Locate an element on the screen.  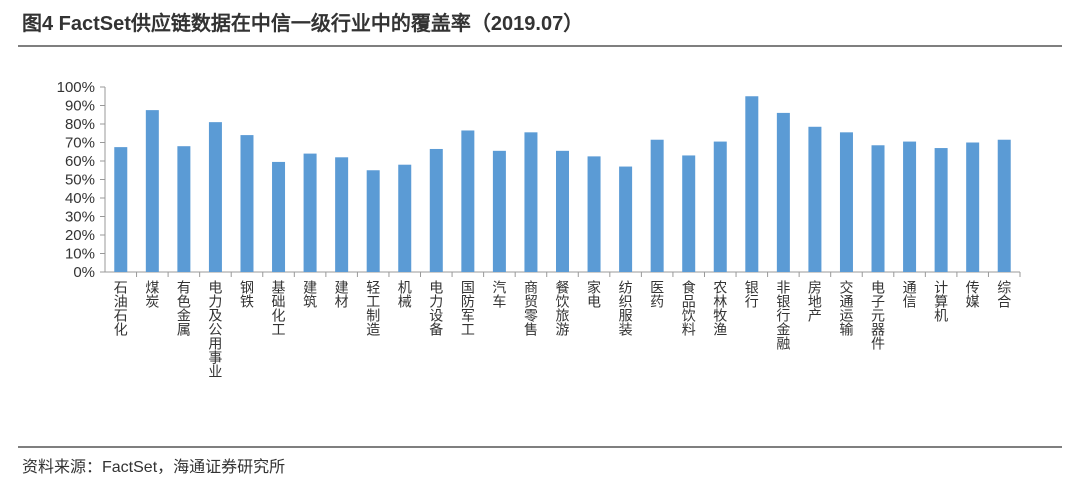
x-tick-label: 机械 is located at coordinates (405, 294).